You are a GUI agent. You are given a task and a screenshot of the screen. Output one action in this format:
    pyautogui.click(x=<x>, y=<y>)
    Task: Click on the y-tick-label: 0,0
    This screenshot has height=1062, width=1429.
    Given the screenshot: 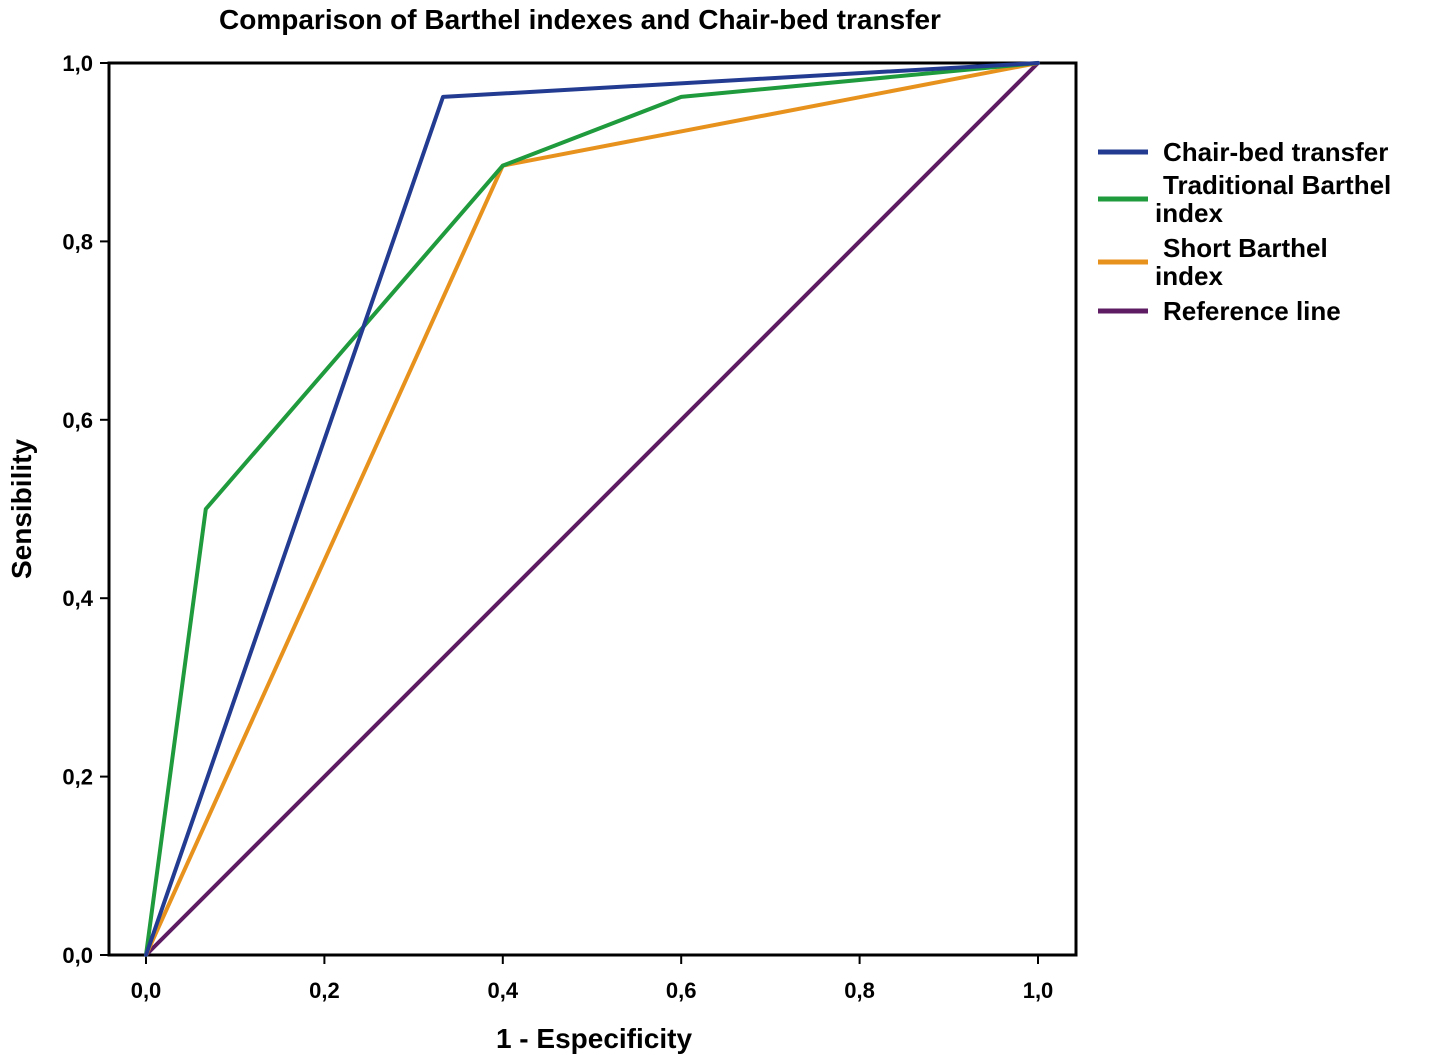 What is the action you would take?
    pyautogui.click(x=77, y=955)
    